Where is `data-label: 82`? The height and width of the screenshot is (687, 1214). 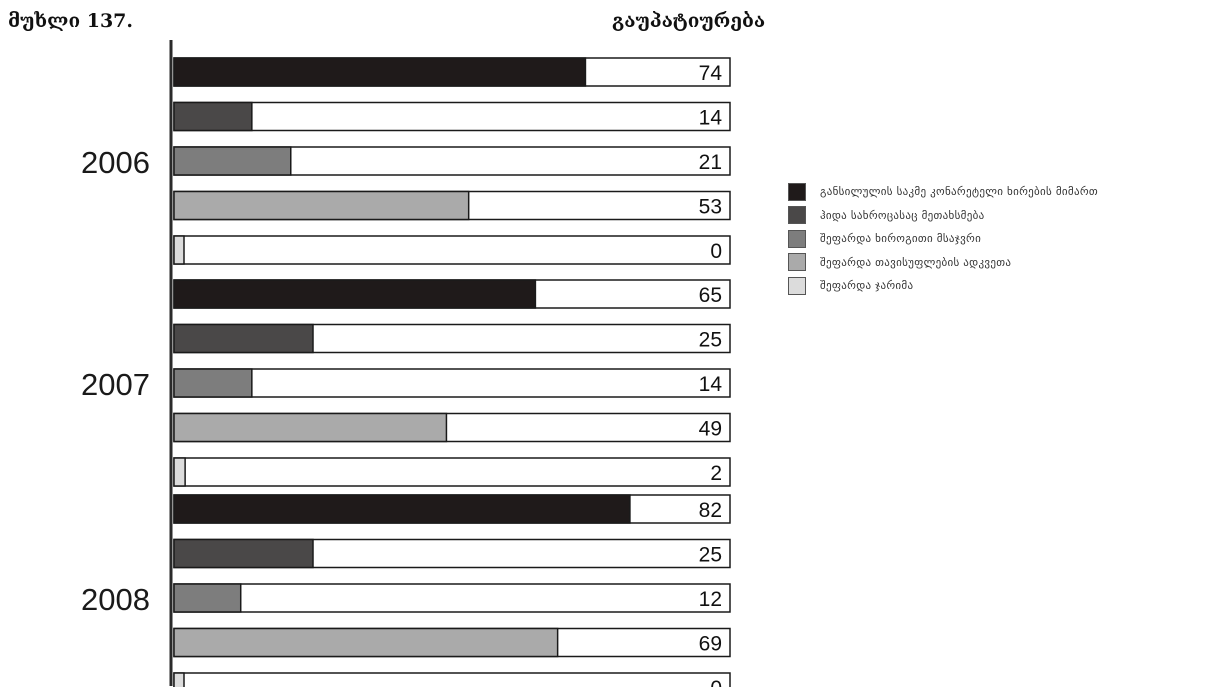 data-label: 82 is located at coordinates (710, 510).